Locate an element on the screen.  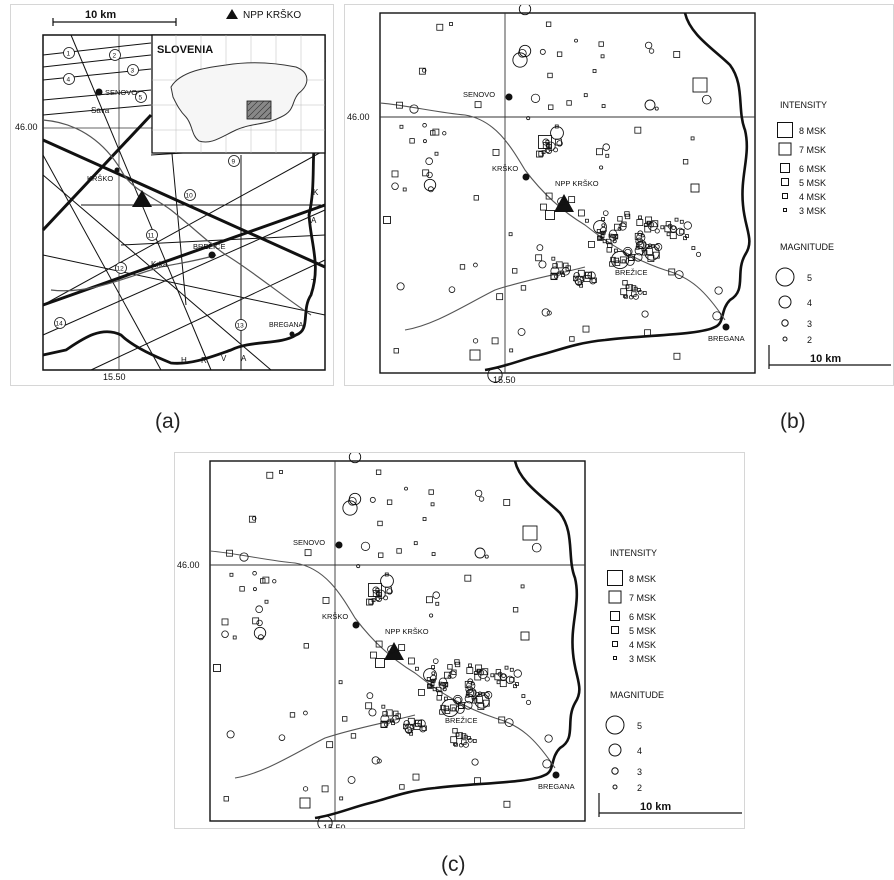
brezice-town-dot is located at coordinates (212, 255).